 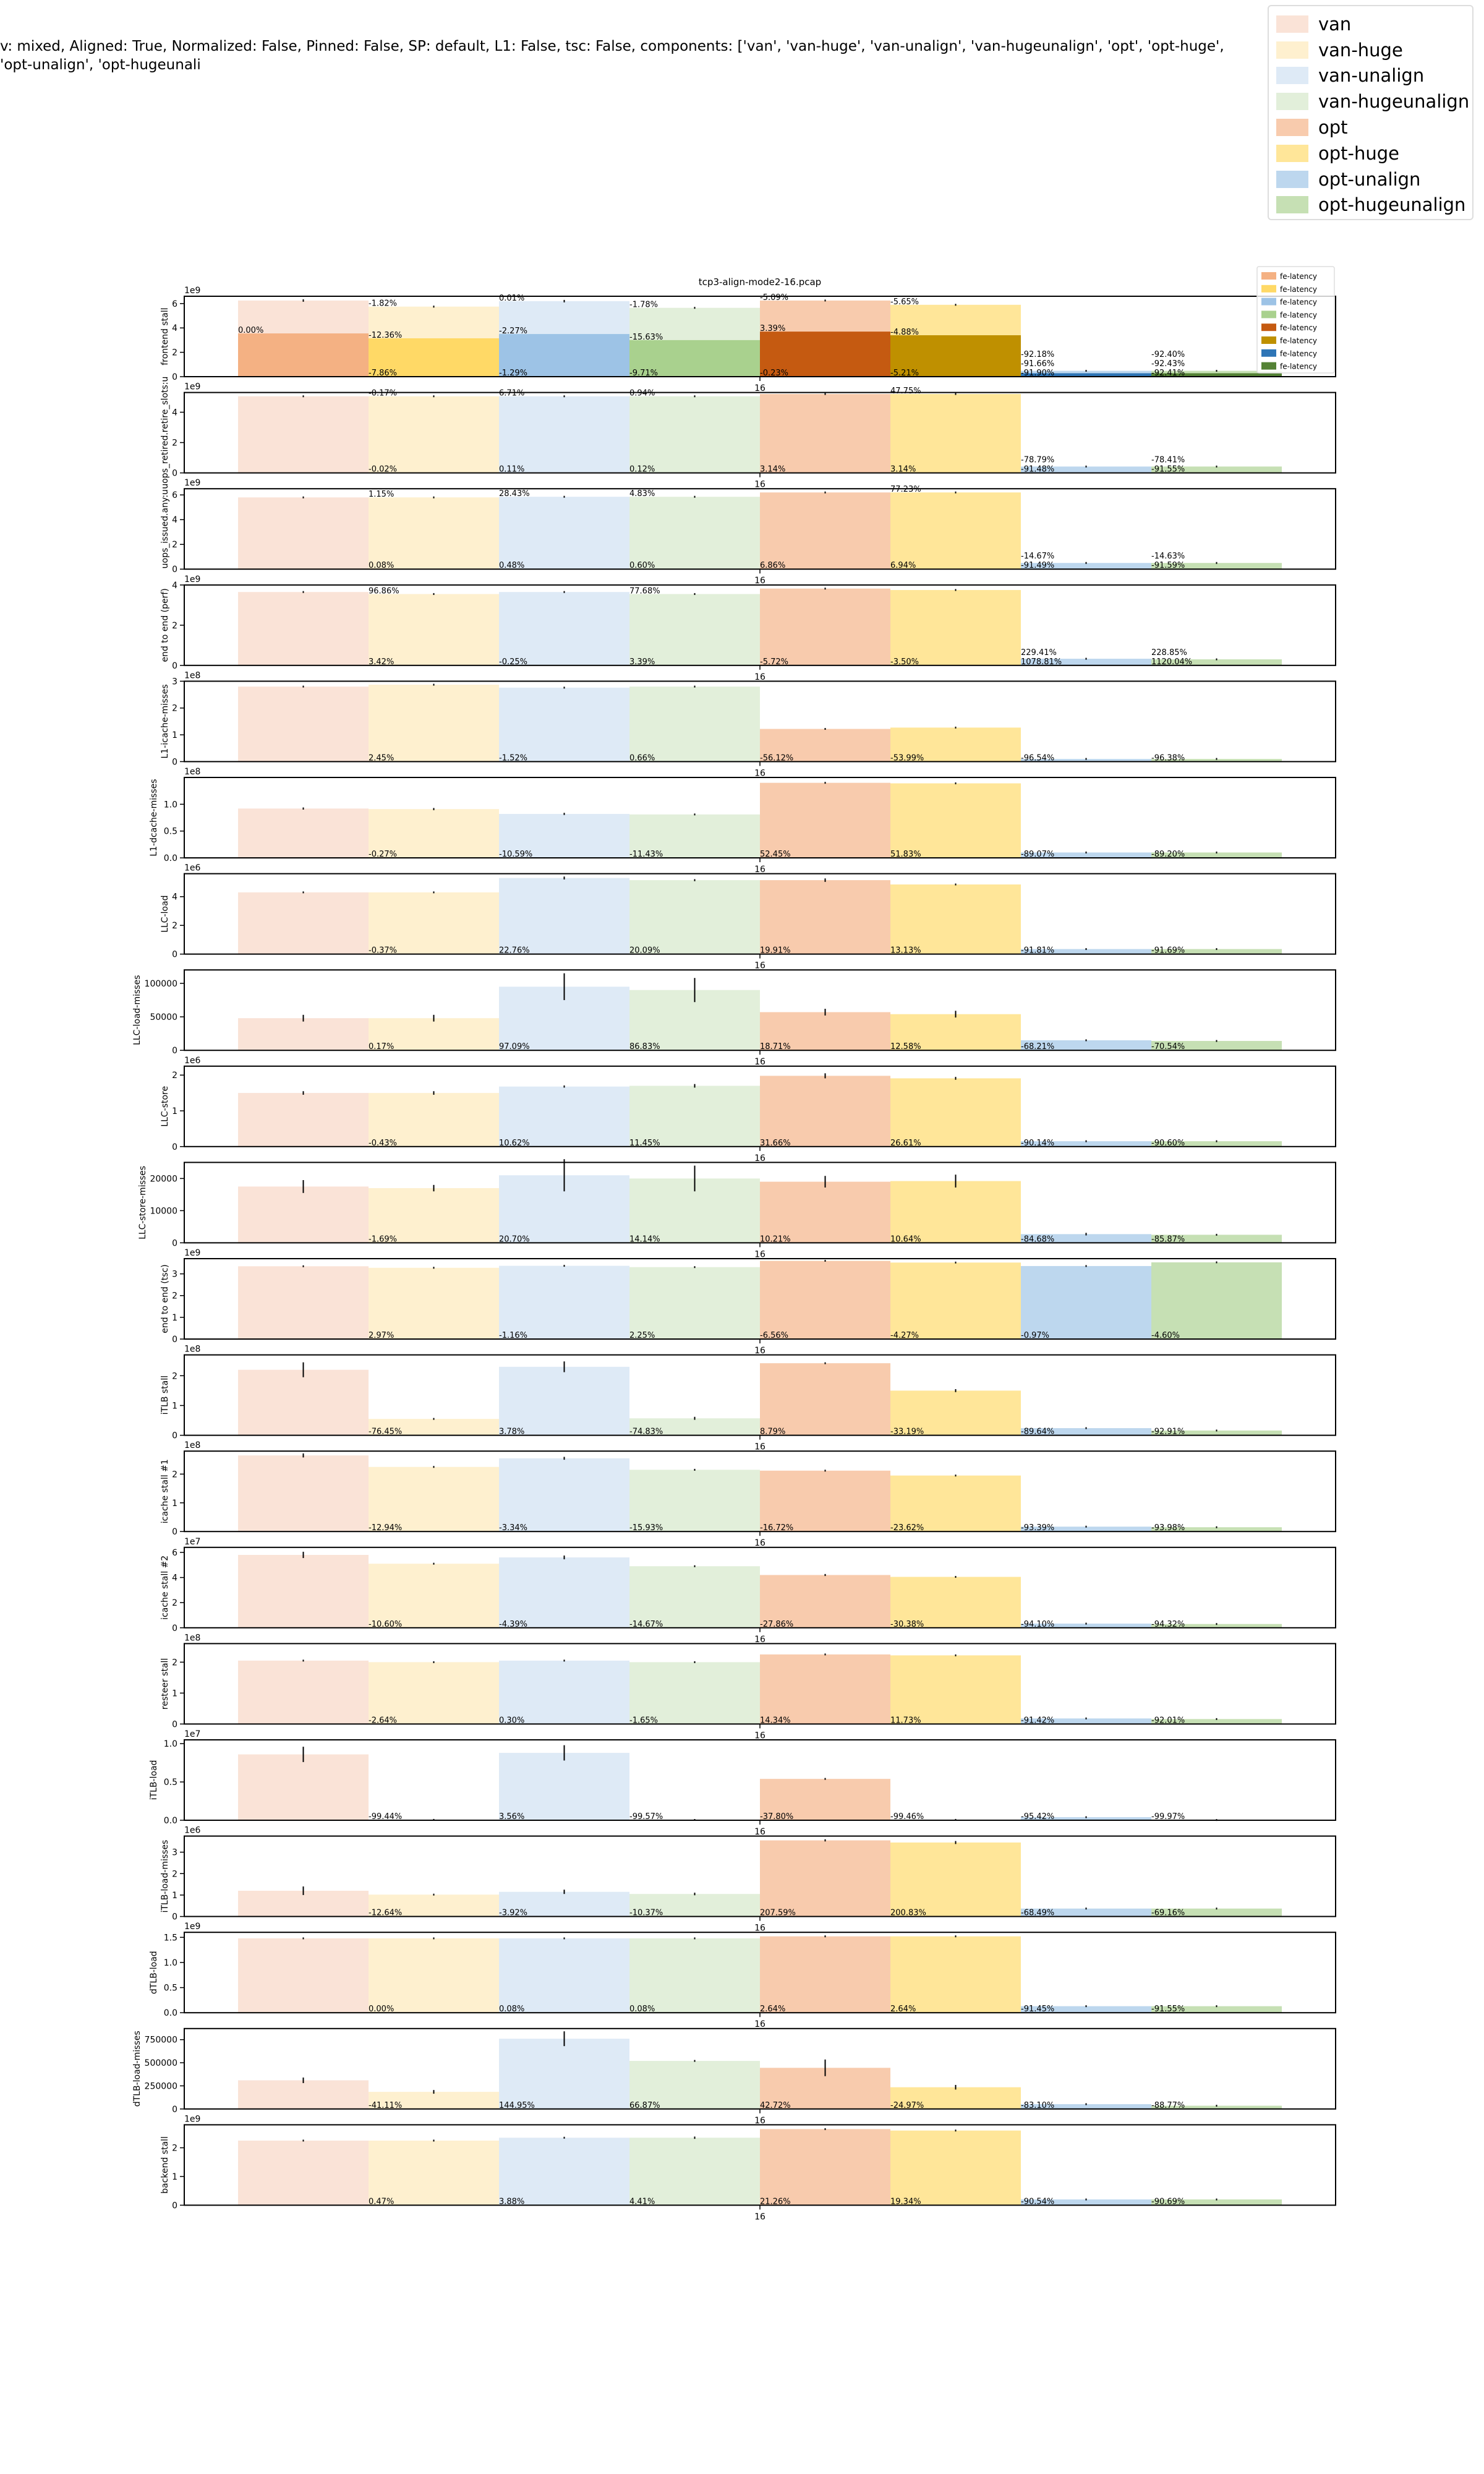 I want to click on pct-label-bottom: 0.11%, so click(x=511, y=470).